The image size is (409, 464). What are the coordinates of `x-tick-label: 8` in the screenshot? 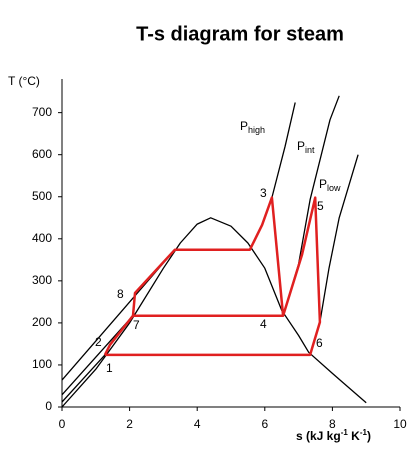 It's located at (332, 424).